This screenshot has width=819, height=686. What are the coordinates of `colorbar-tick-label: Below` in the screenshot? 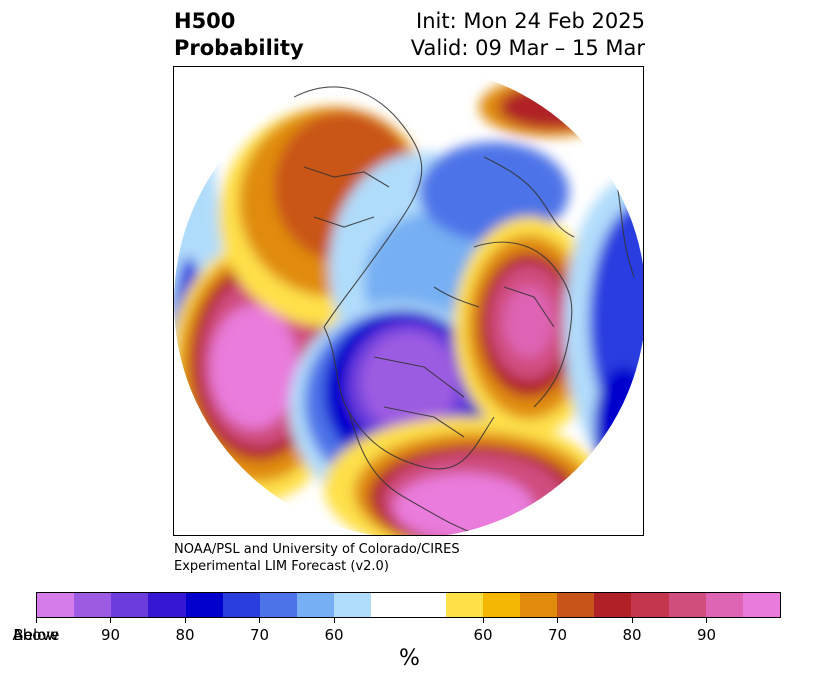 It's located at (36, 635).